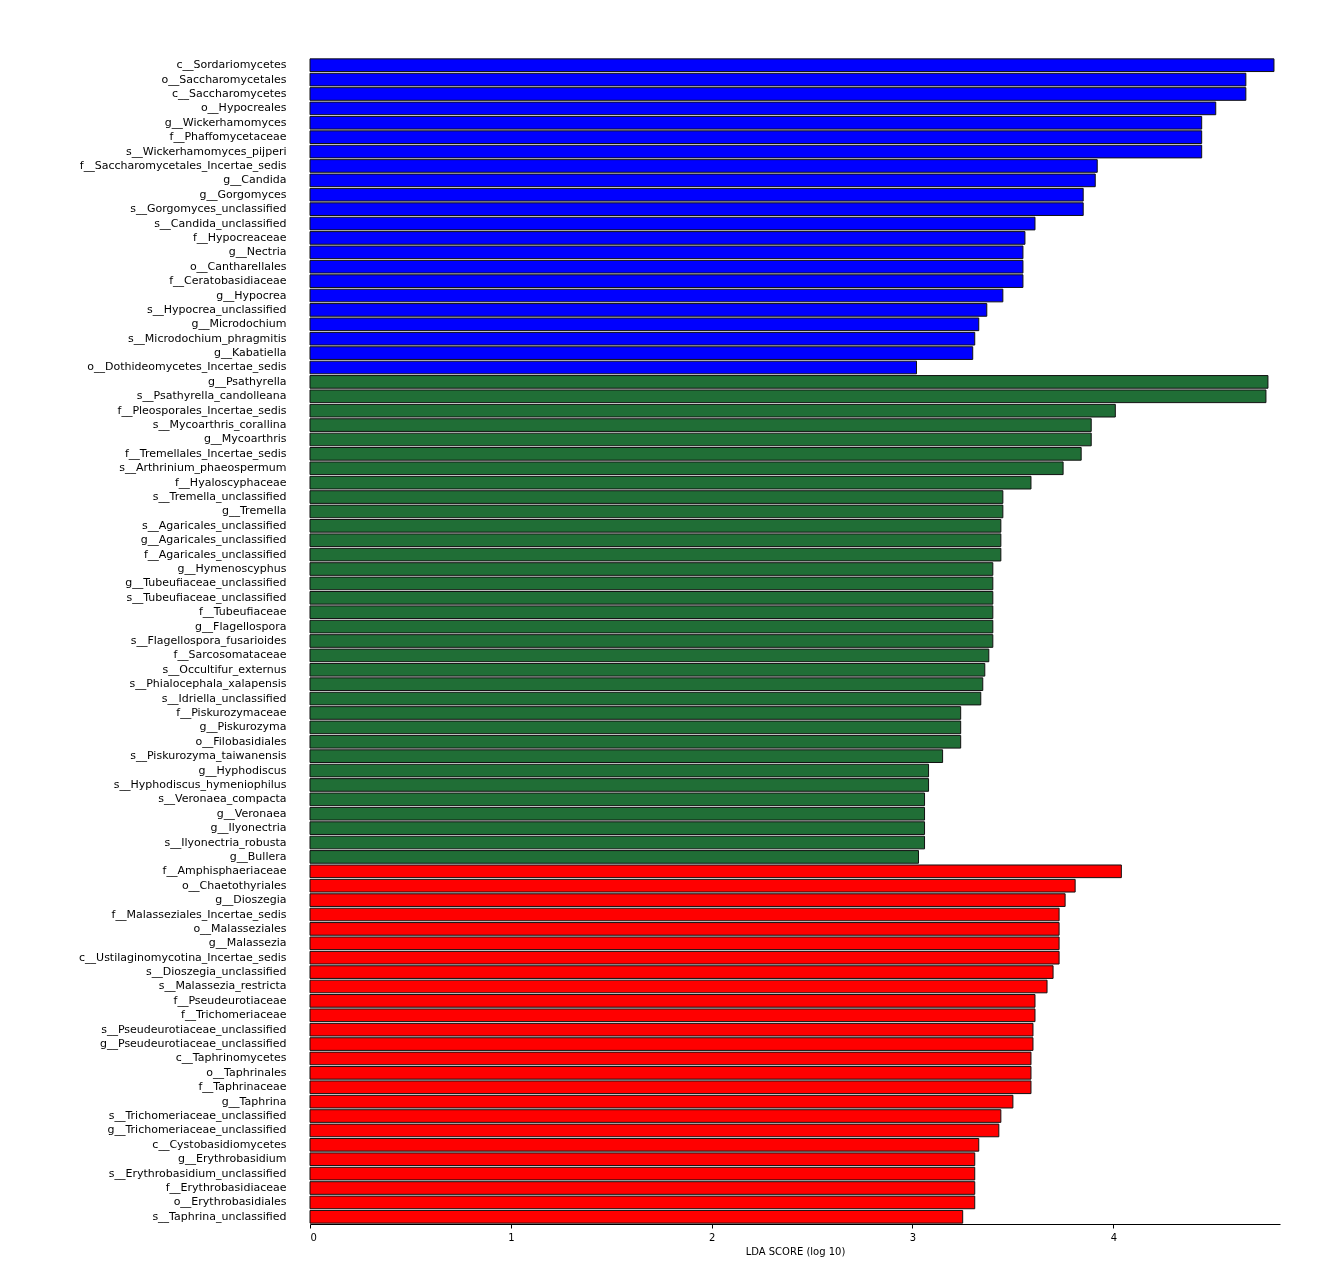 This screenshot has height=1265, width=1328. Describe the element at coordinates (224, 698) in the screenshot. I see `y-tick-label: s__Idriella_unclassified` at that location.